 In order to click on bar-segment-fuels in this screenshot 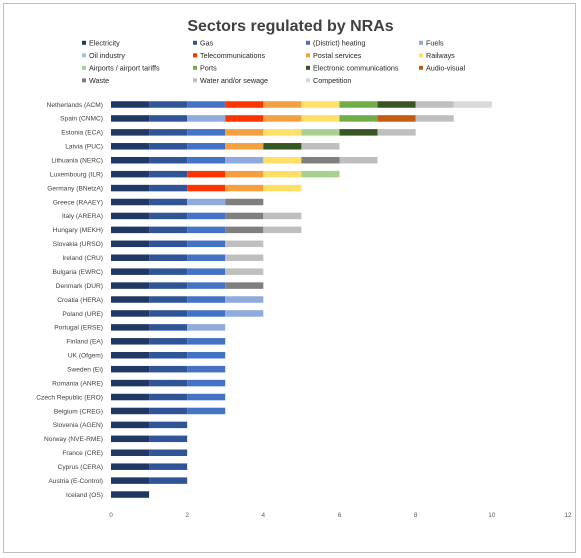, I will do `click(244, 313)`.